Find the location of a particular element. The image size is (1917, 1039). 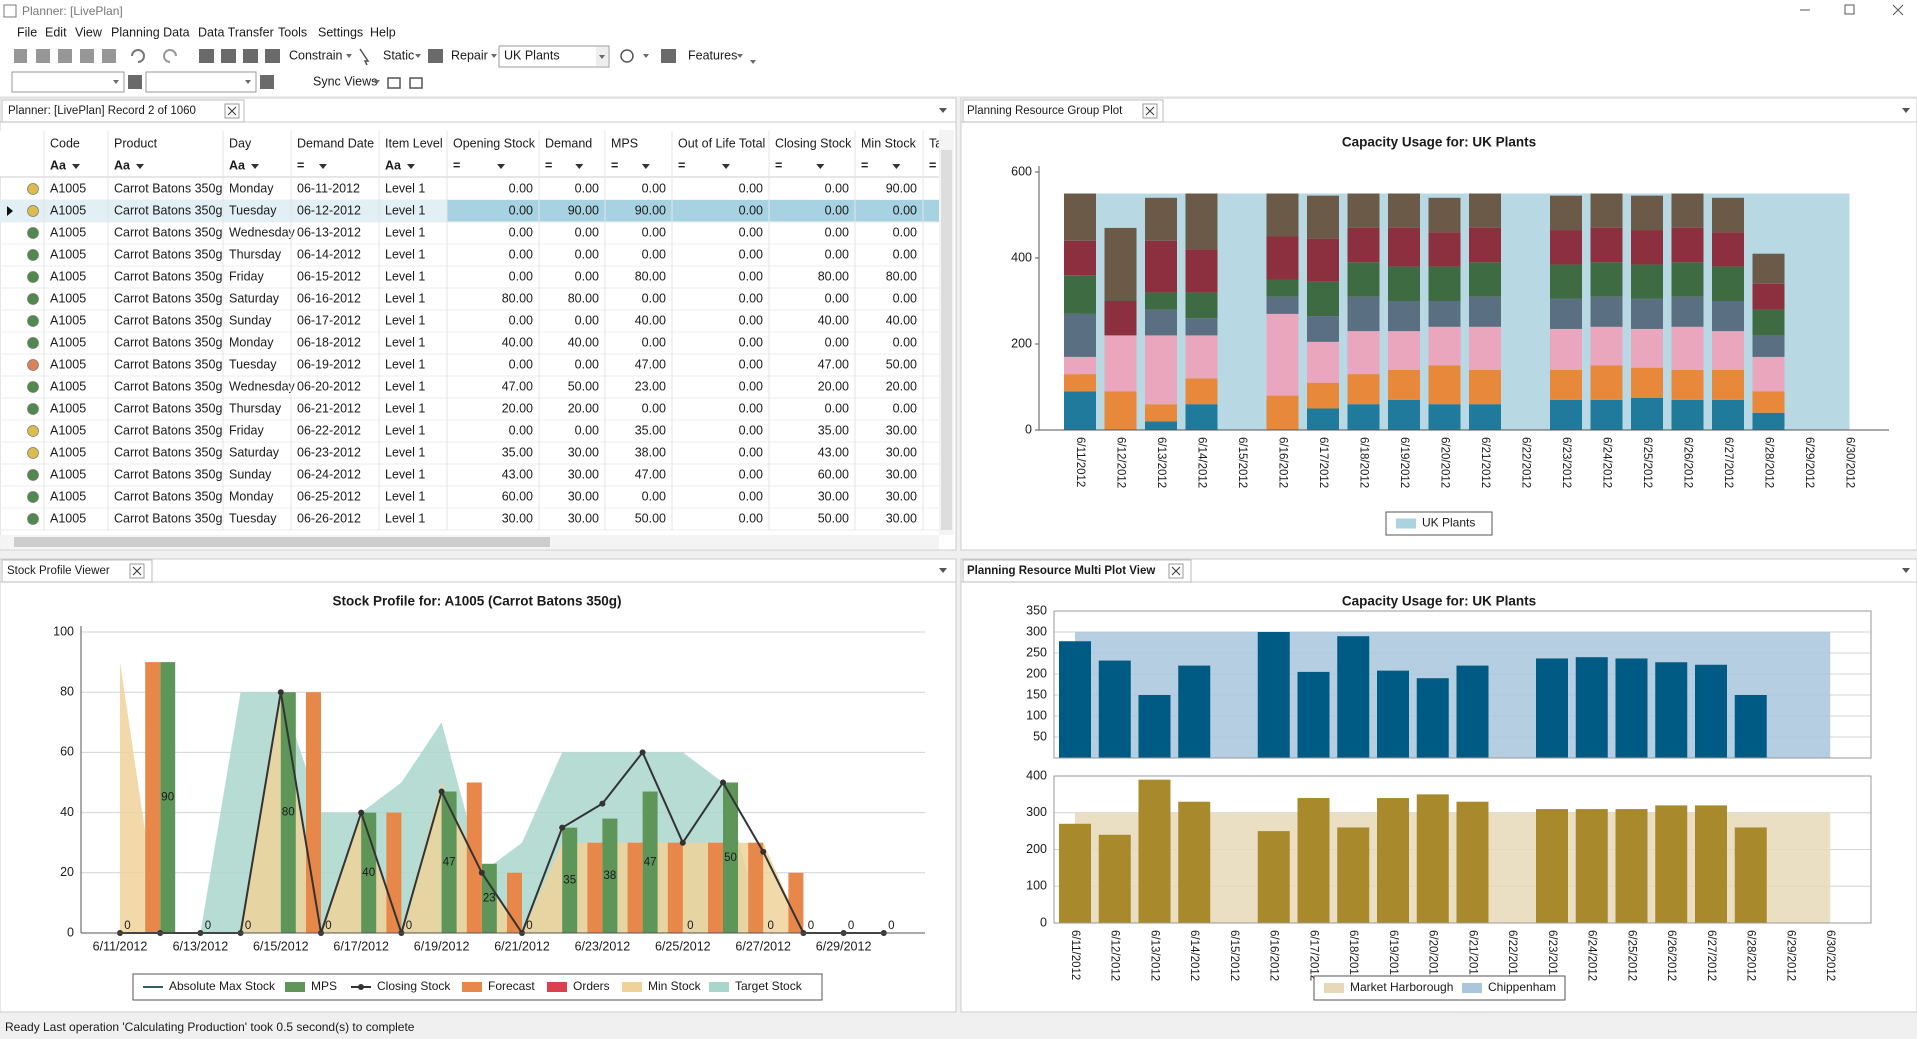

menu-item: Help is located at coordinates (383, 32).